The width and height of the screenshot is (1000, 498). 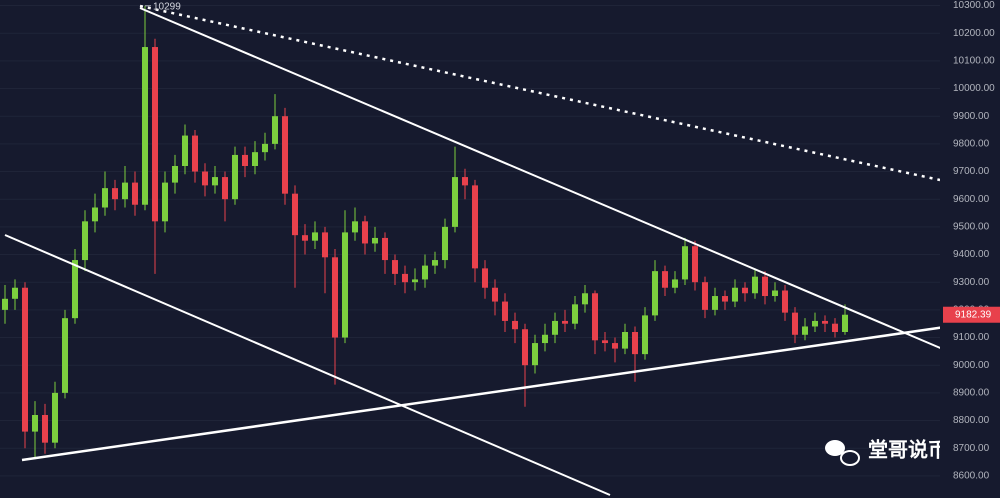 What do you see at coordinates (971, 171) in the screenshot?
I see `y-tick-label: 9700.00` at bounding box center [971, 171].